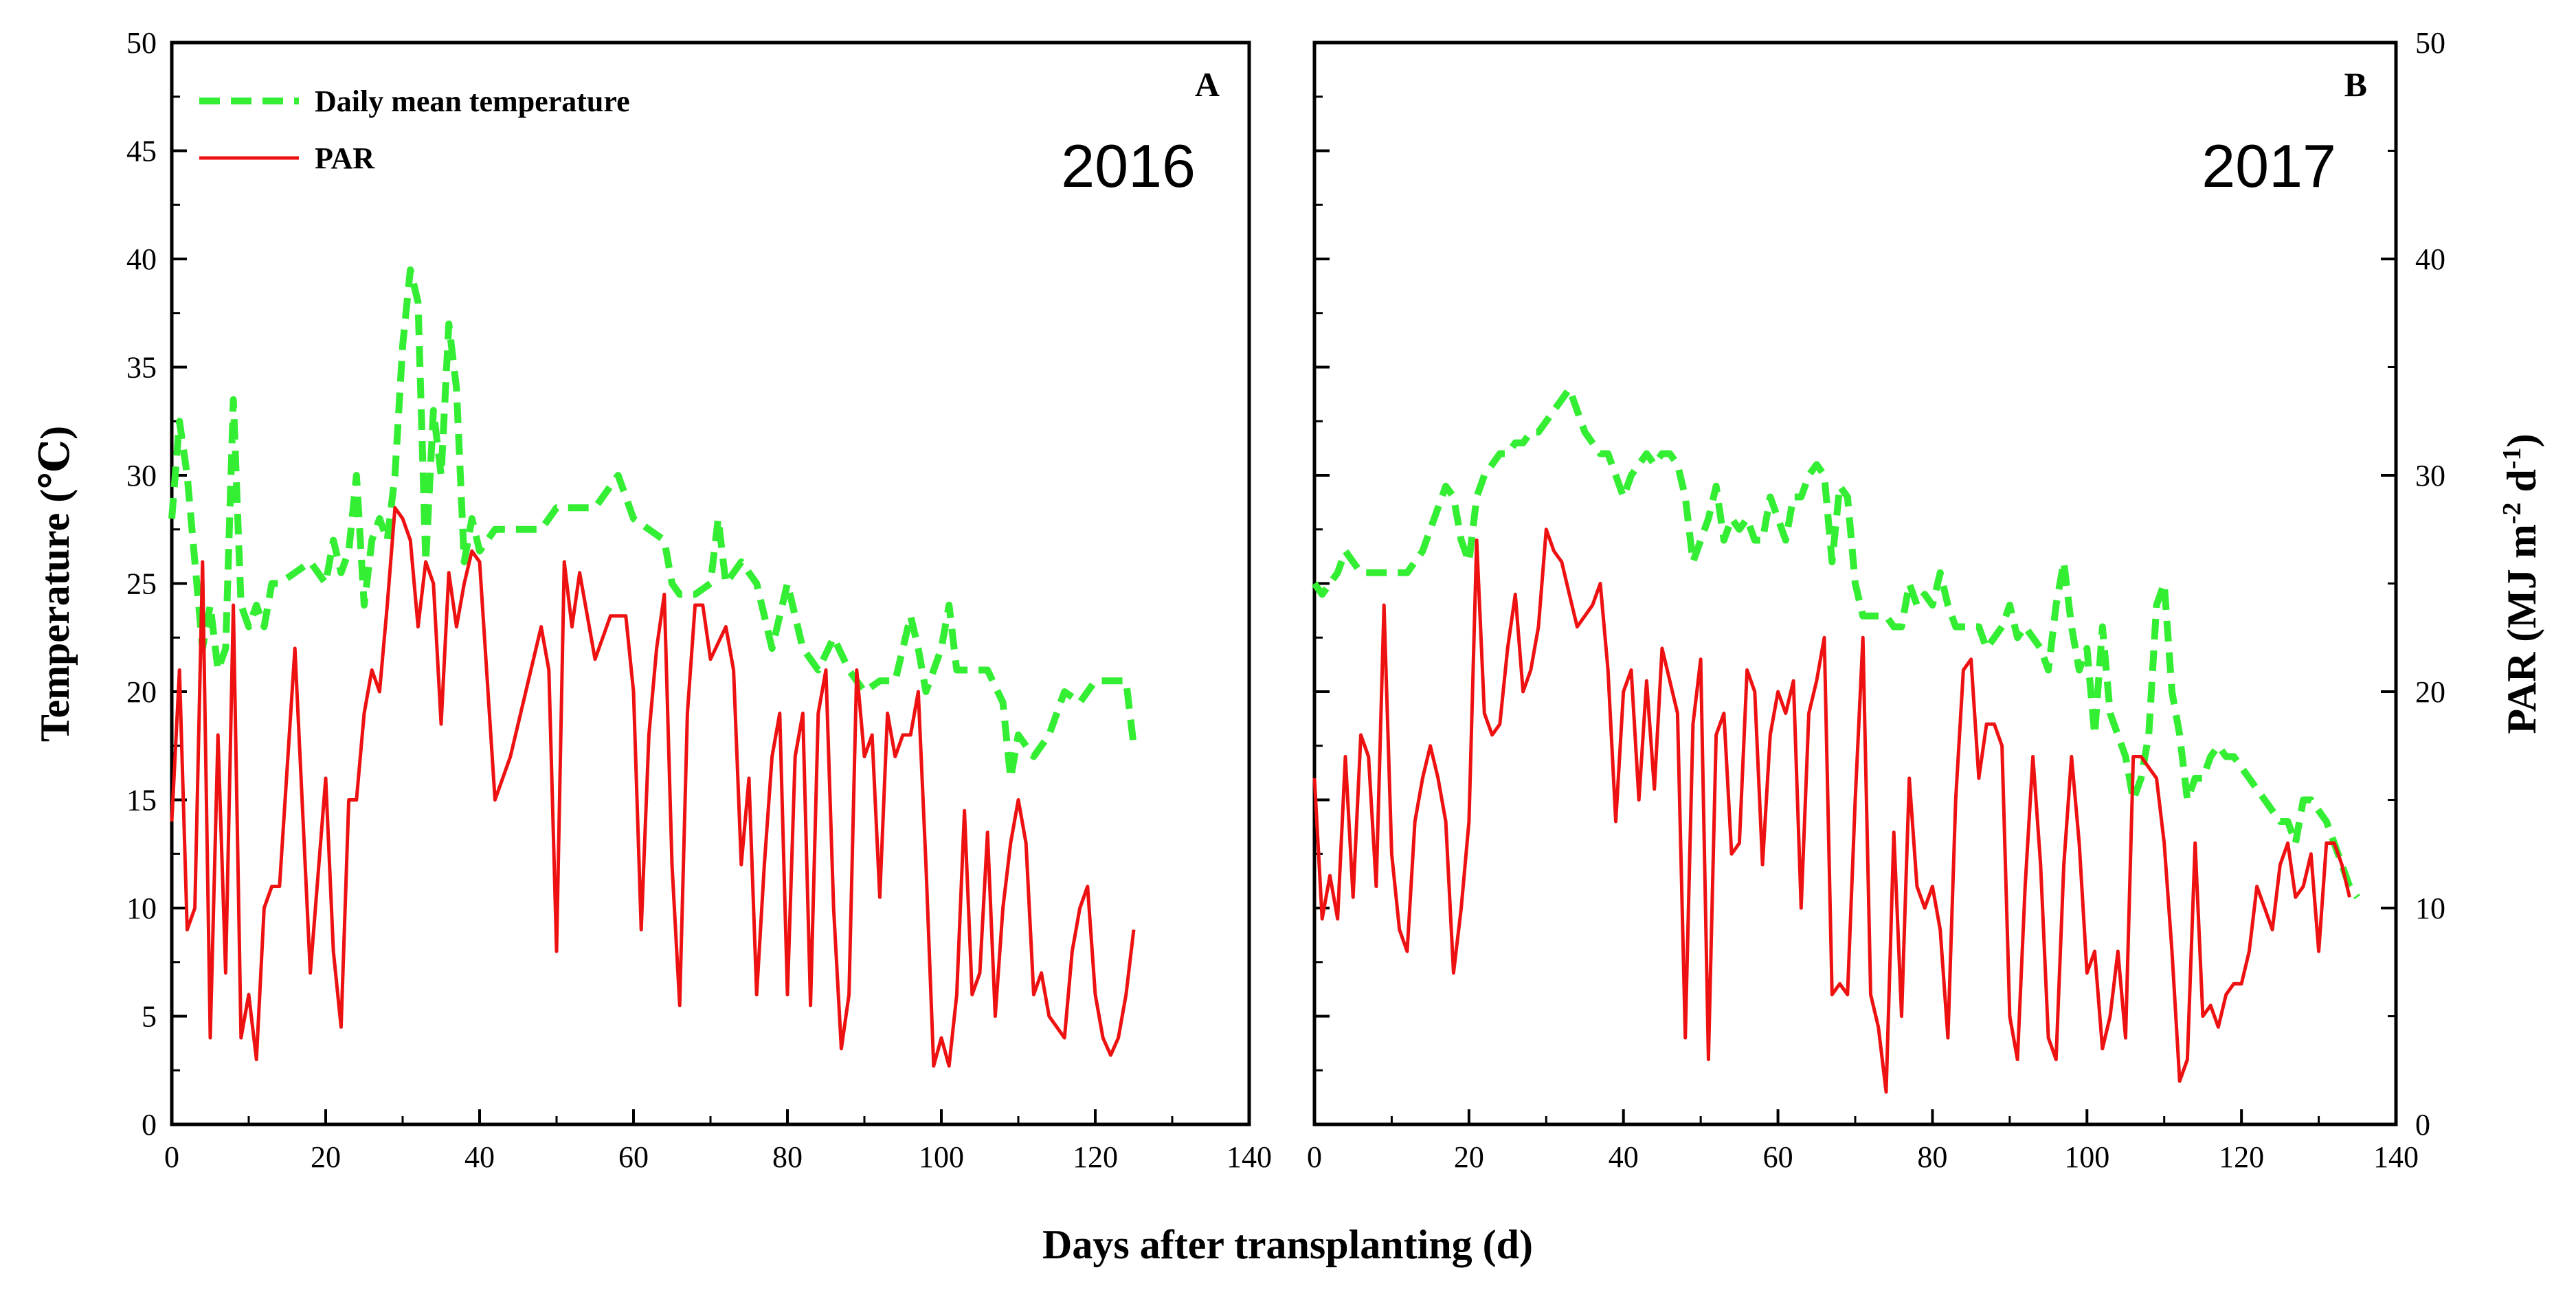 This screenshot has height=1292, width=2576. I want to click on panel-b-x-tick-label: 40, so click(1624, 1157).